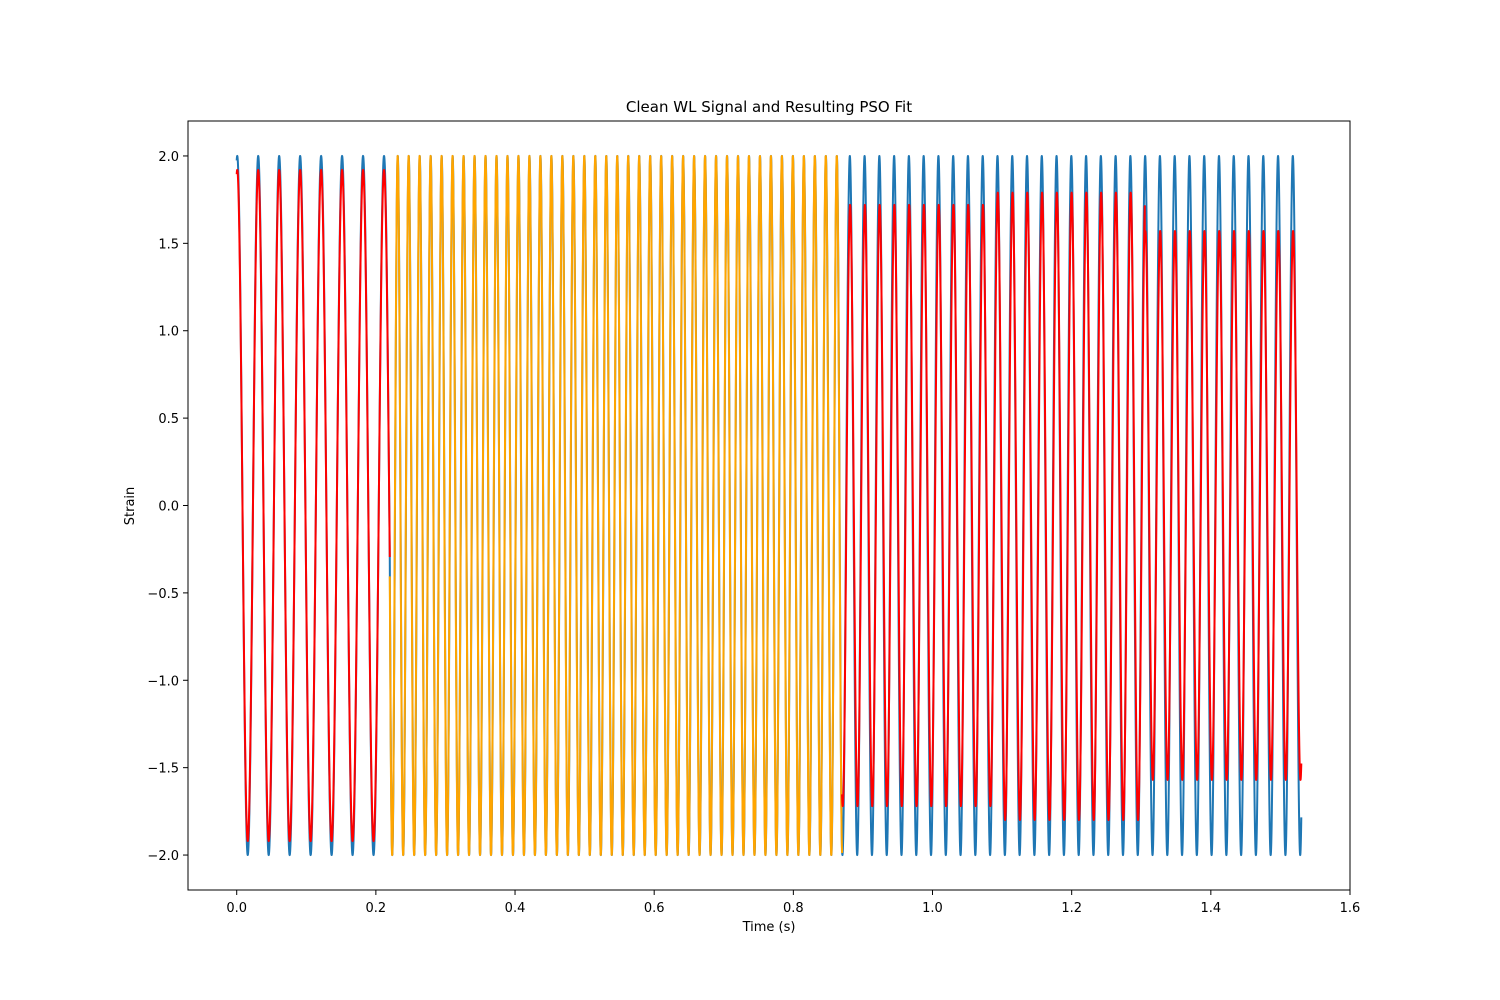 This screenshot has width=1500, height=1000. I want to click on y-tick-label: 0.0, so click(168, 507).